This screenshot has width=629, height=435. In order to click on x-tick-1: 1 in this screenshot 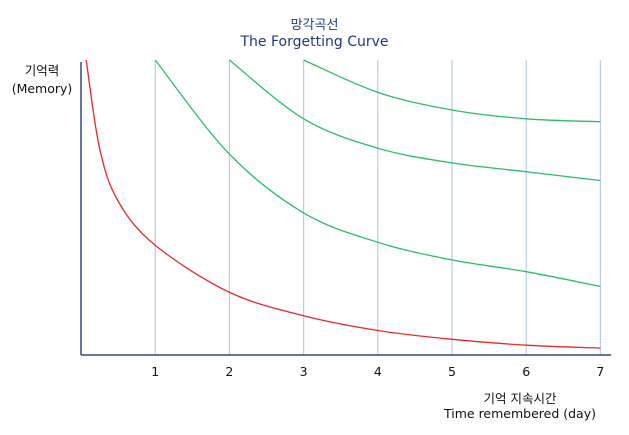, I will do `click(155, 371)`.